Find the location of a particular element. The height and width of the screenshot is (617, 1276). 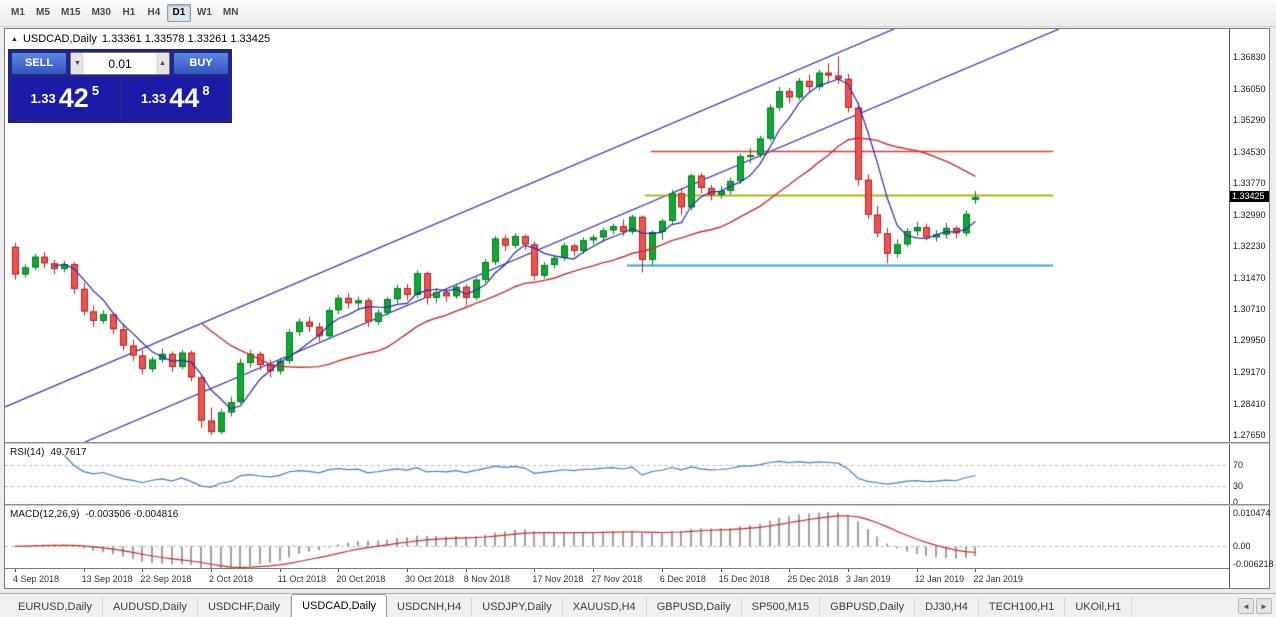

tab-scroll-controls: ◄ ► is located at coordinates (1257, 607).